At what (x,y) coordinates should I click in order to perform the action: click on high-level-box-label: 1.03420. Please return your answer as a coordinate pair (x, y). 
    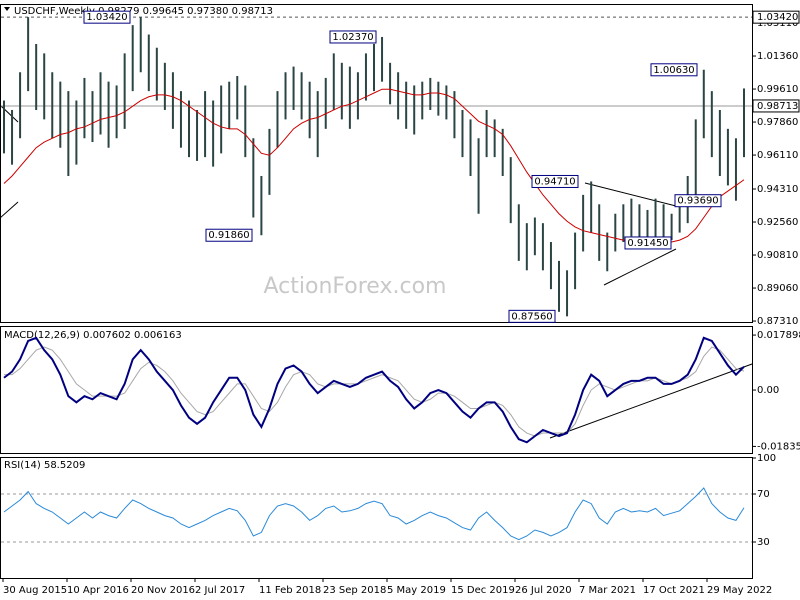
    Looking at the image, I should click on (777, 17).